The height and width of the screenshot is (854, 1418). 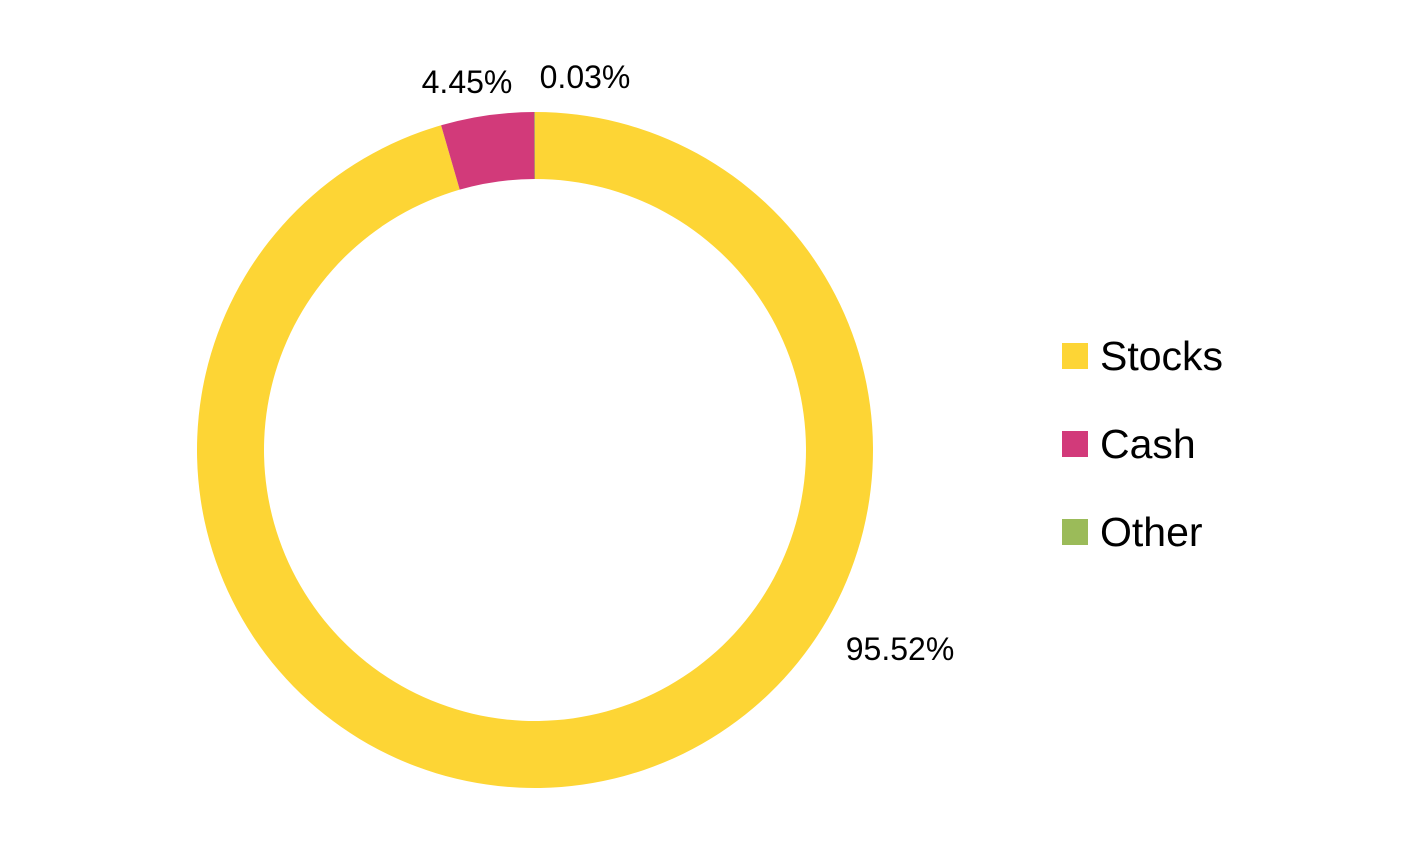 What do you see at coordinates (488, 151) in the screenshot?
I see `slice-cash` at bounding box center [488, 151].